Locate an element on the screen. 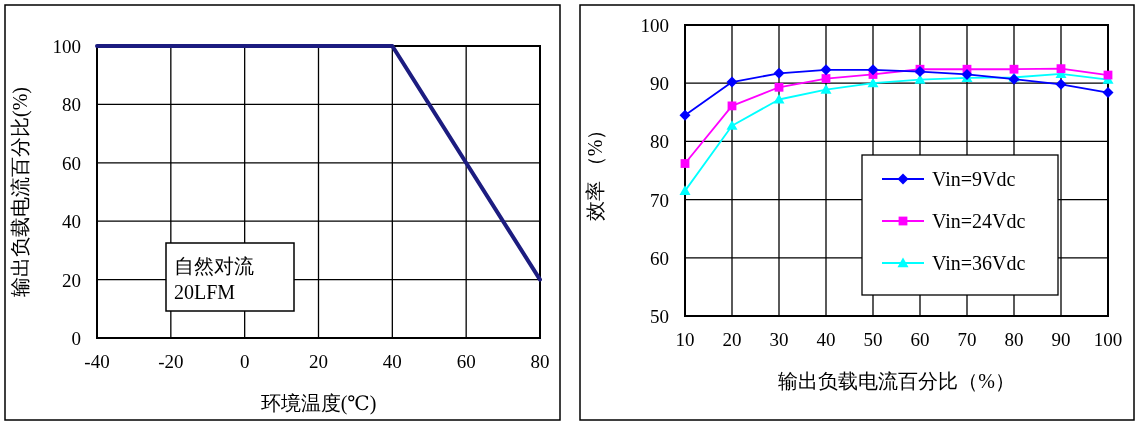 The height and width of the screenshot is (425, 1139). x-tick-label: -40 is located at coordinates (97, 361).